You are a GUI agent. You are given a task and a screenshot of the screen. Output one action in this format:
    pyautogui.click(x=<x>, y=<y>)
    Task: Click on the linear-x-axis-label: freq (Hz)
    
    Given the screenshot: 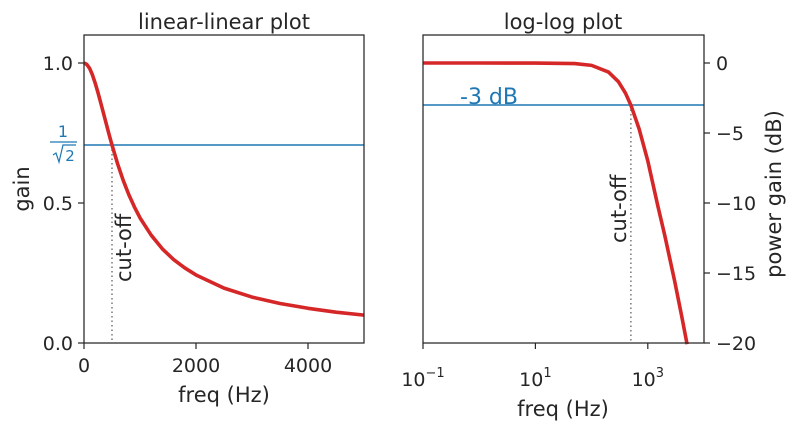 What is the action you would take?
    pyautogui.click(x=224, y=395)
    